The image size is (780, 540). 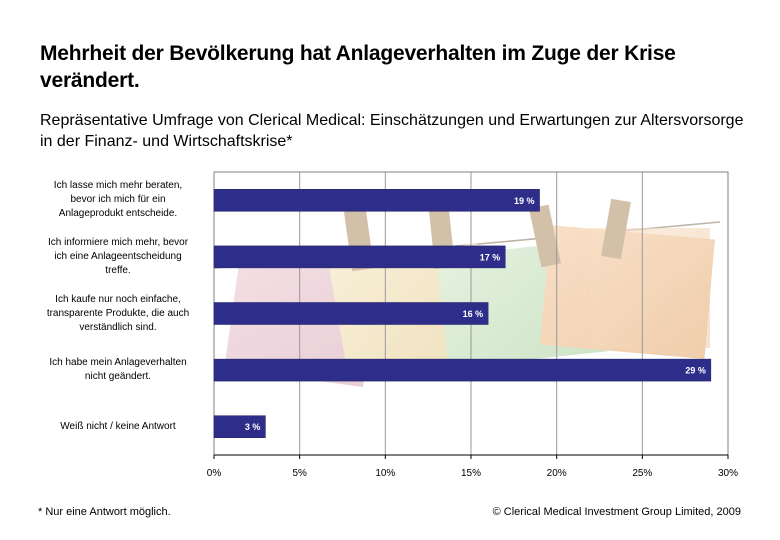 I want to click on bar-value-label: 16 %, so click(x=473, y=314).